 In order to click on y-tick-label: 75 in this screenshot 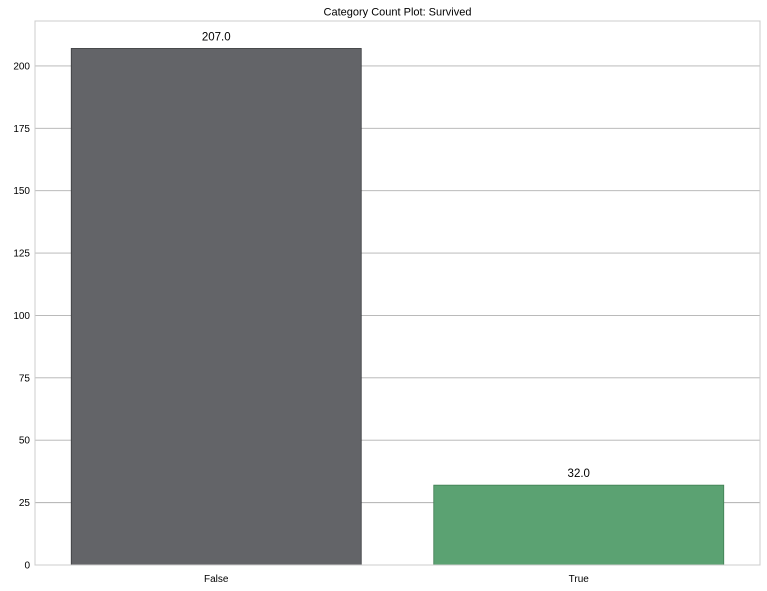, I will do `click(25, 378)`.